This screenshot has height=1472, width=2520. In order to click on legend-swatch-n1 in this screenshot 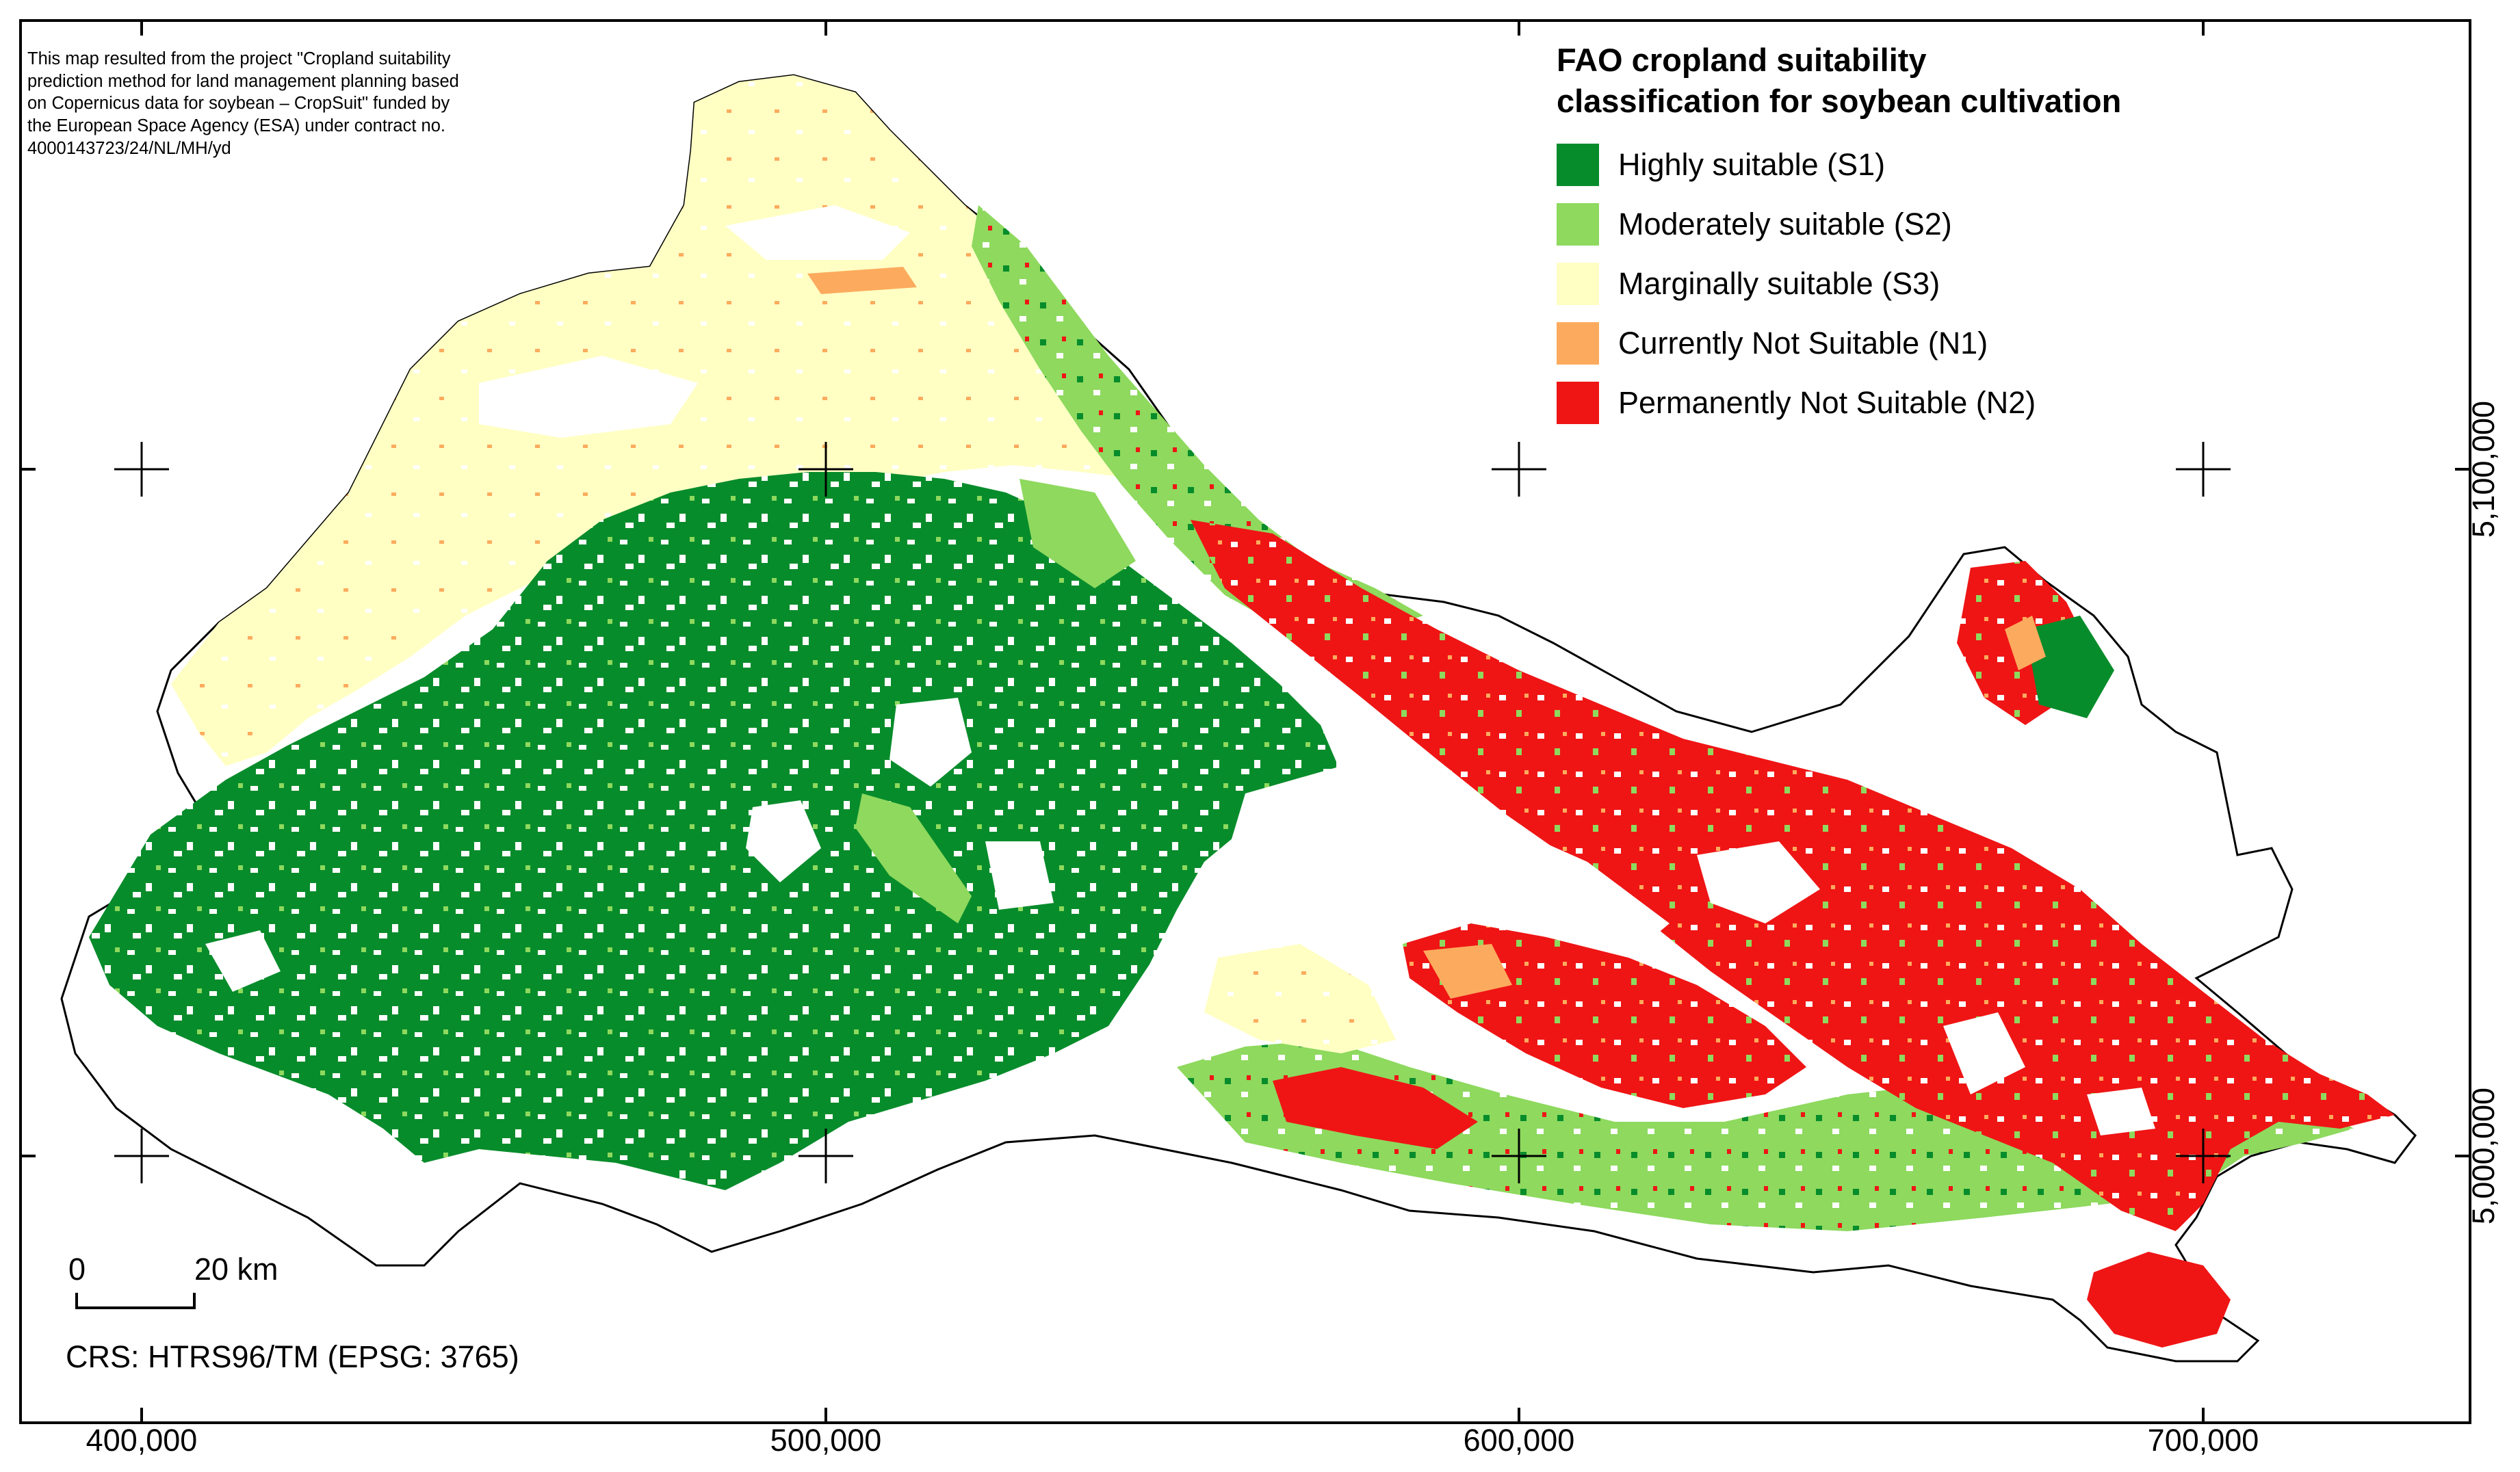, I will do `click(1578, 343)`.